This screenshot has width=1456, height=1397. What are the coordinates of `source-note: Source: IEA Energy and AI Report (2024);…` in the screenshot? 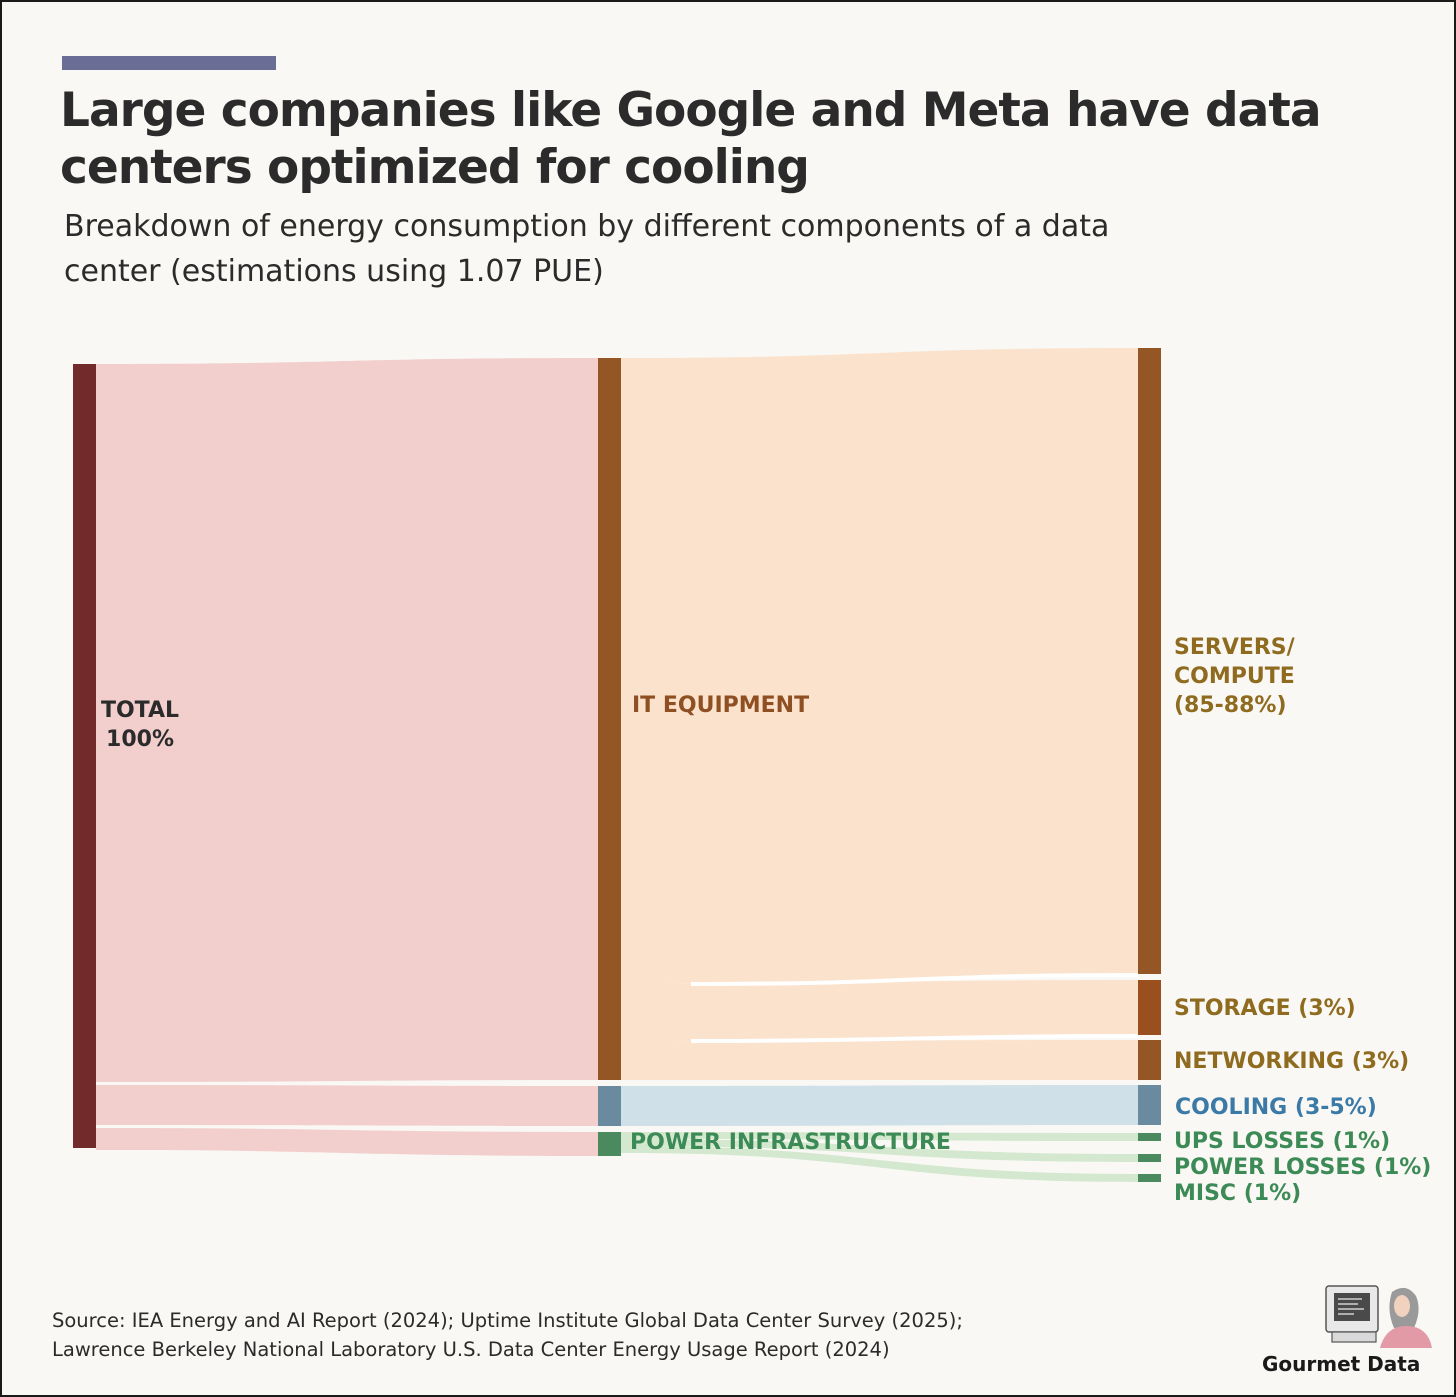 It's located at (602, 1335).